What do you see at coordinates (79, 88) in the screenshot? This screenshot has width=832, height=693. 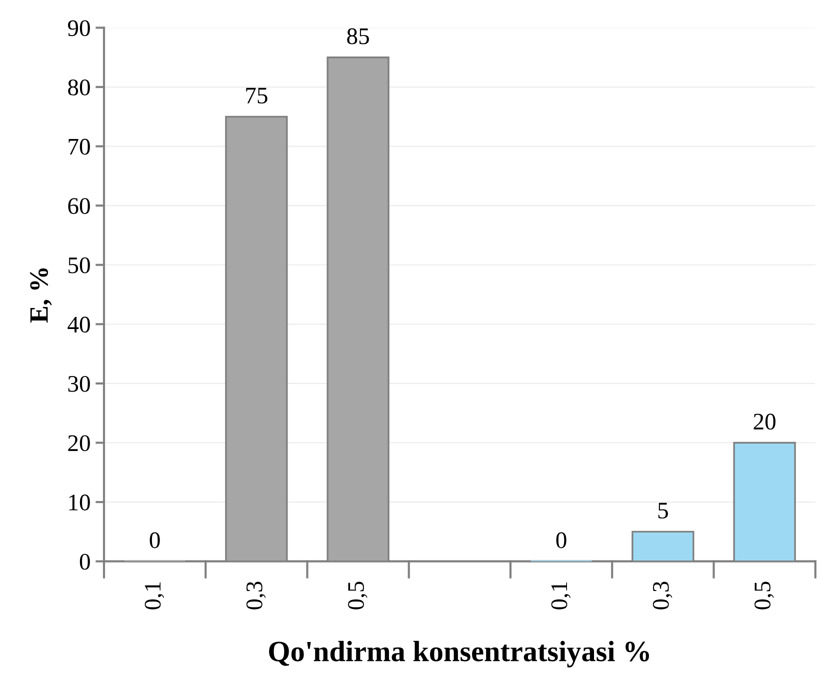 I see `y-tick-label: 80` at bounding box center [79, 88].